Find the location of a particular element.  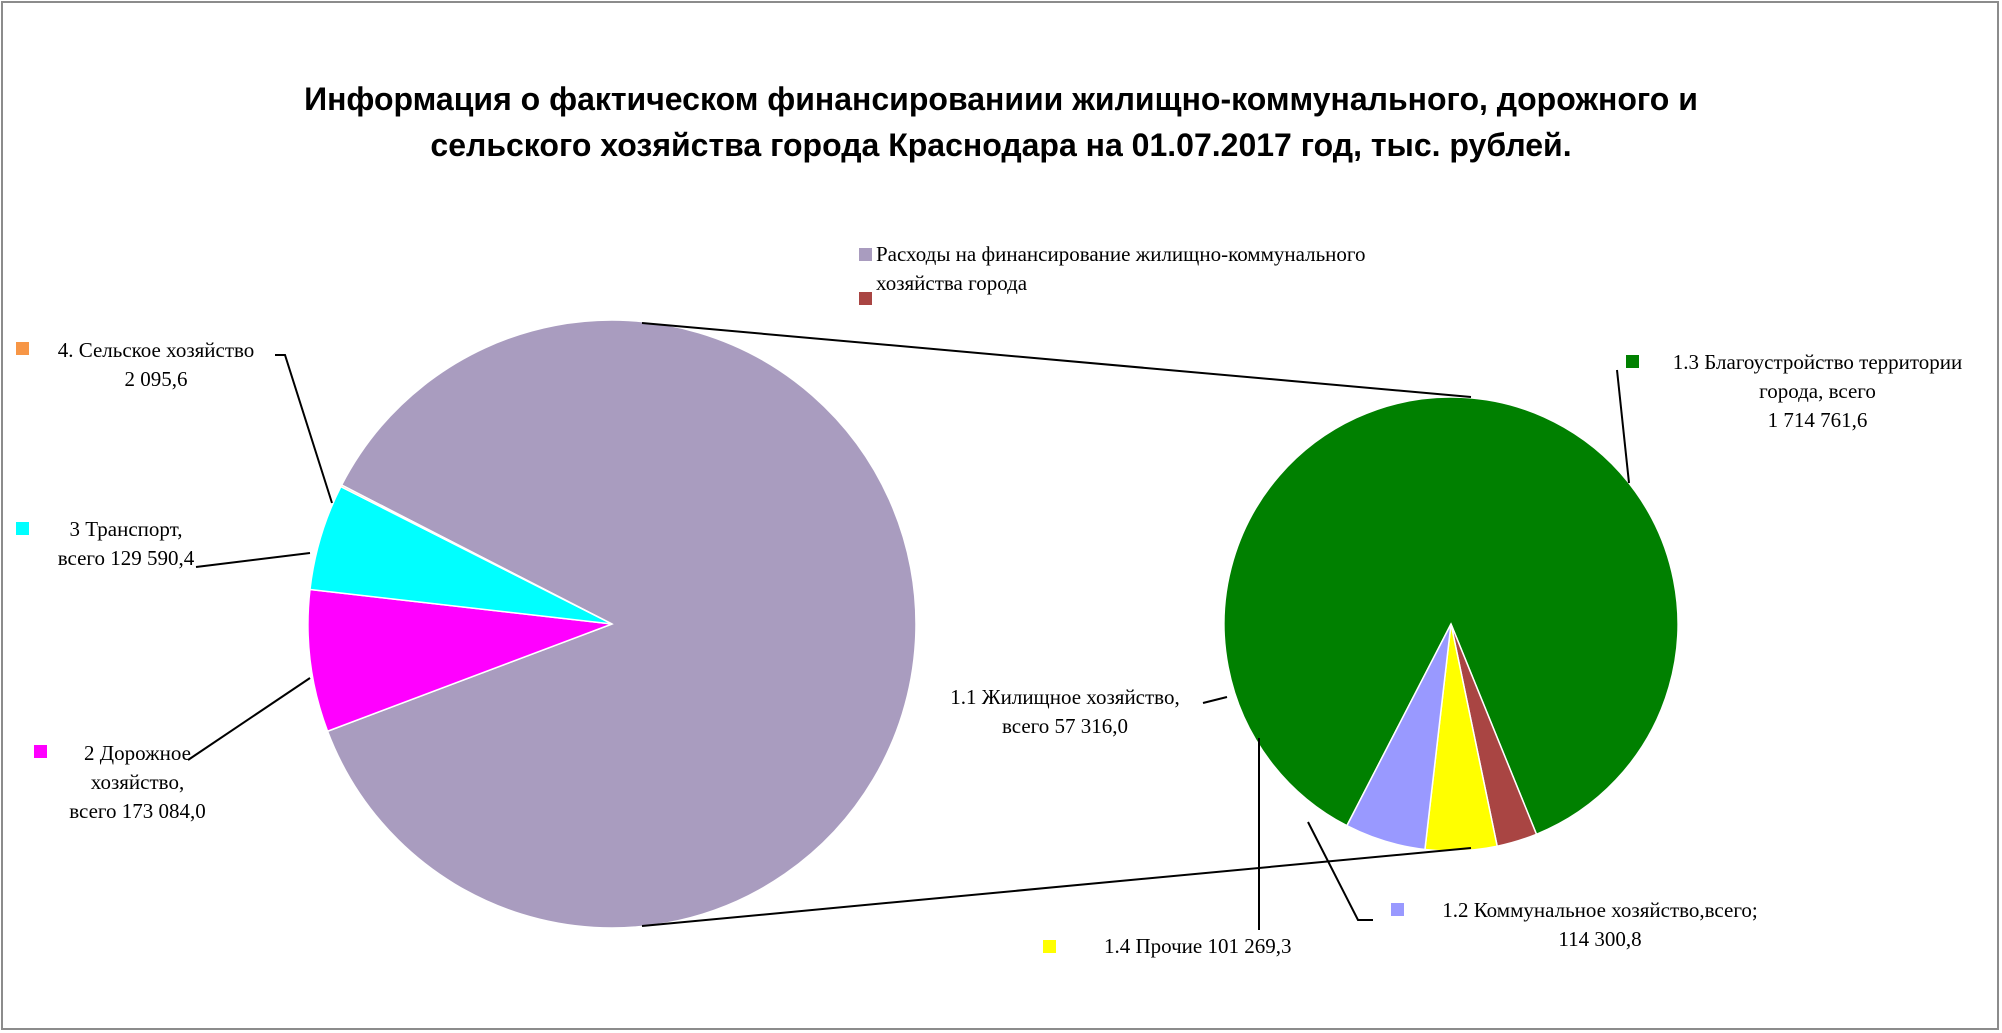

leader-line-transport is located at coordinates (253, 560).